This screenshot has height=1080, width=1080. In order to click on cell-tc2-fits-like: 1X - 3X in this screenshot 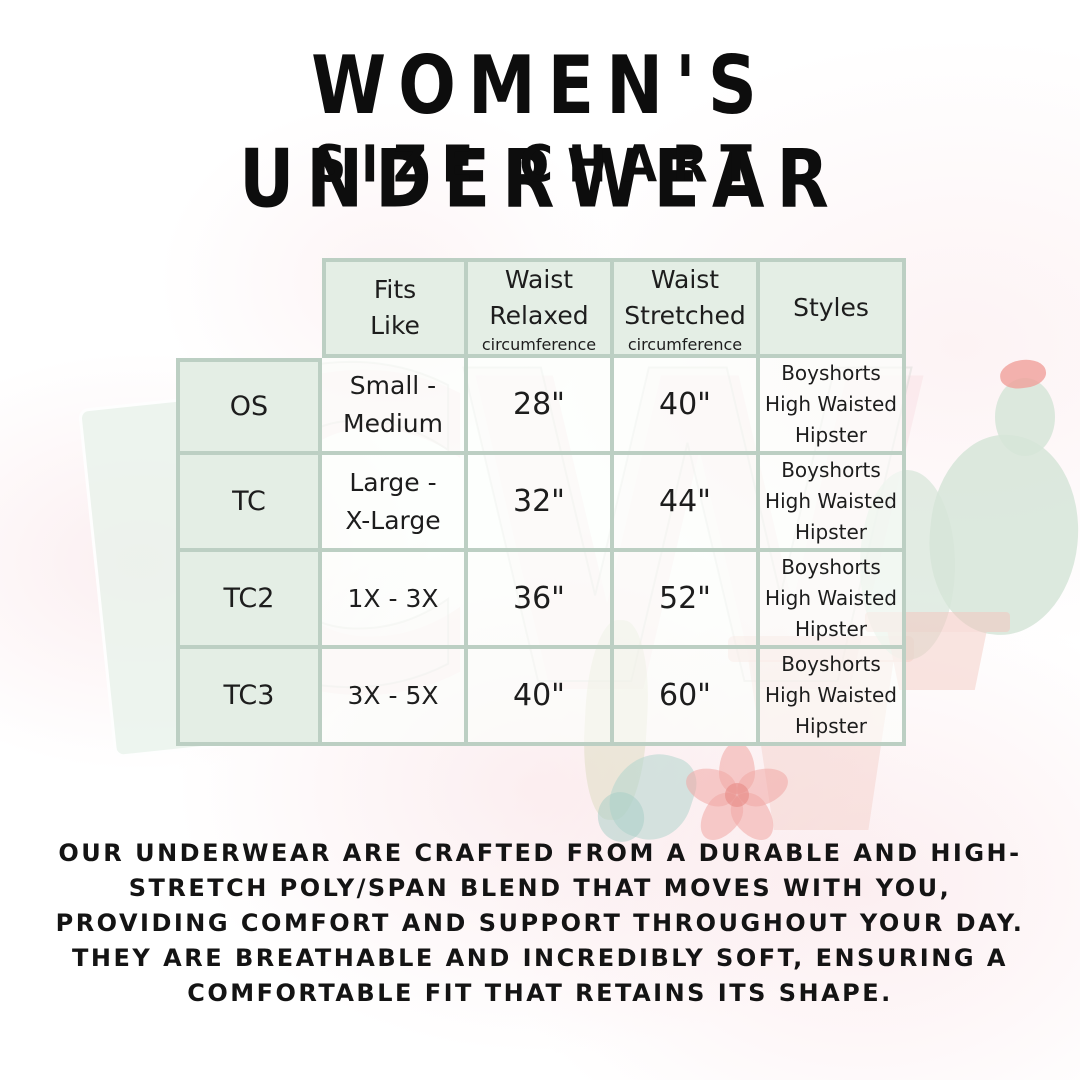, I will do `click(395, 600)`.